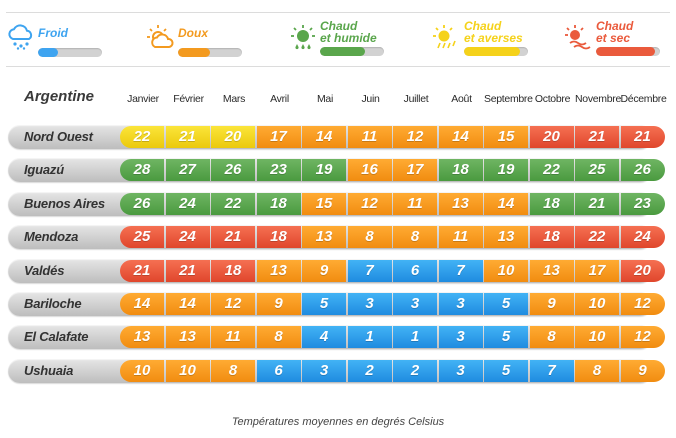 The height and width of the screenshot is (438, 676). I want to click on region-label: Buenos Aires, so click(64, 203).